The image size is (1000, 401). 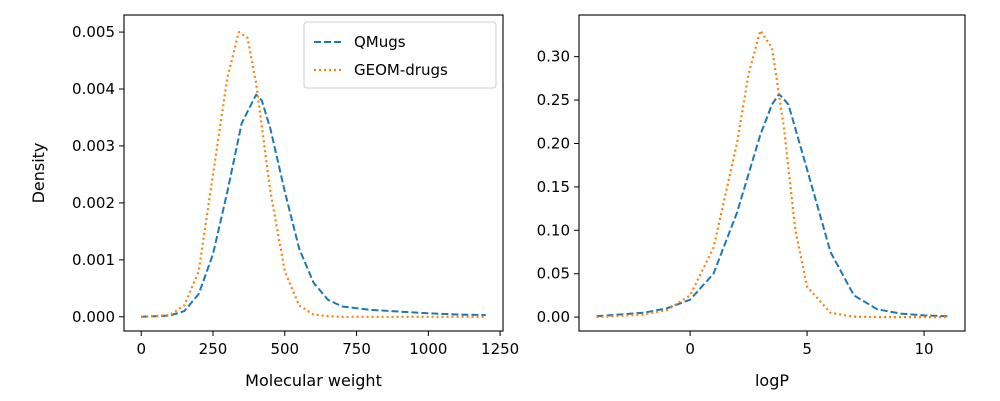 What do you see at coordinates (98, 174) in the screenshot?
I see `y-ticks: 0.000 0.001 0.002 0.003 0.004 0.005` at bounding box center [98, 174].